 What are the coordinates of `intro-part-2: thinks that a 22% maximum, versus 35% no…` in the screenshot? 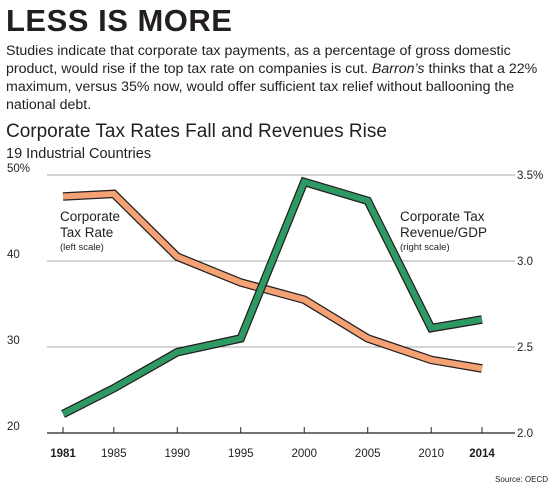 It's located at (272, 87).